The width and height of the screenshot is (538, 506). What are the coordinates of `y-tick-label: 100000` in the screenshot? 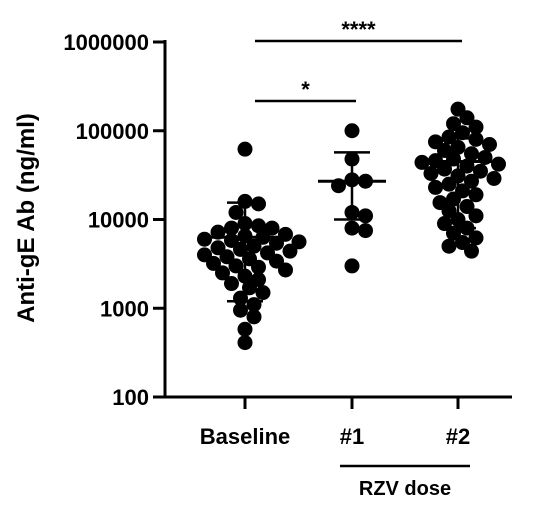 It's located at (112, 131).